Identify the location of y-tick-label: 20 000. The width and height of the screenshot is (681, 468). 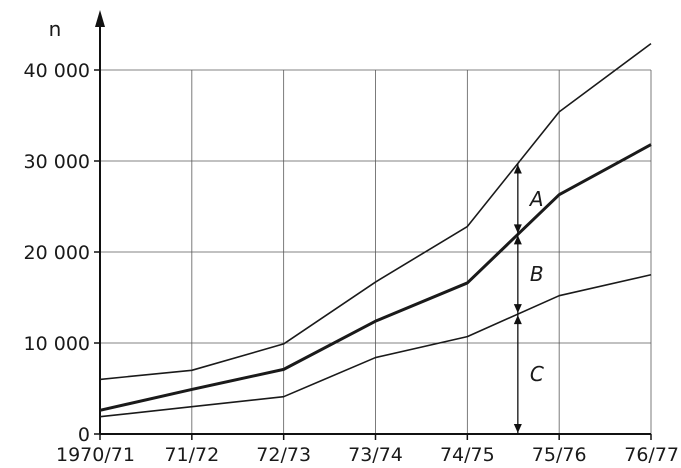
(57, 253).